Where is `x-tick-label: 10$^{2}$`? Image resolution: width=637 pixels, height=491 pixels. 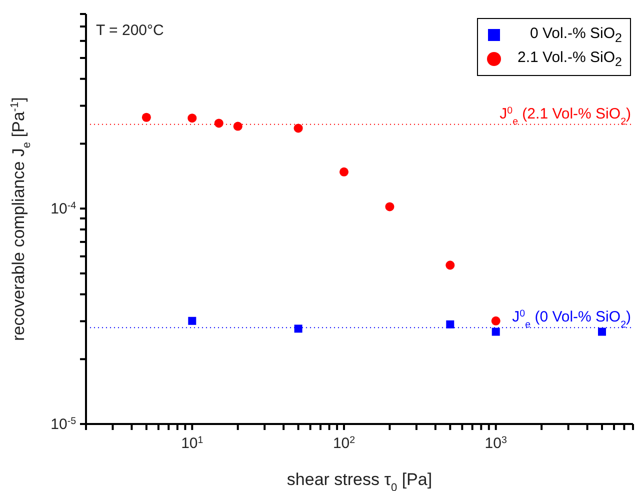
x-tick-label: 10$^{2}$ is located at coordinates (344, 443).